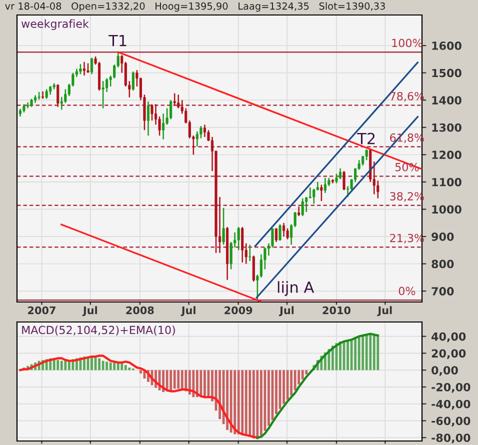  What do you see at coordinates (443, 236) in the screenshot?
I see `y-tick-label: 900` at bounding box center [443, 236].